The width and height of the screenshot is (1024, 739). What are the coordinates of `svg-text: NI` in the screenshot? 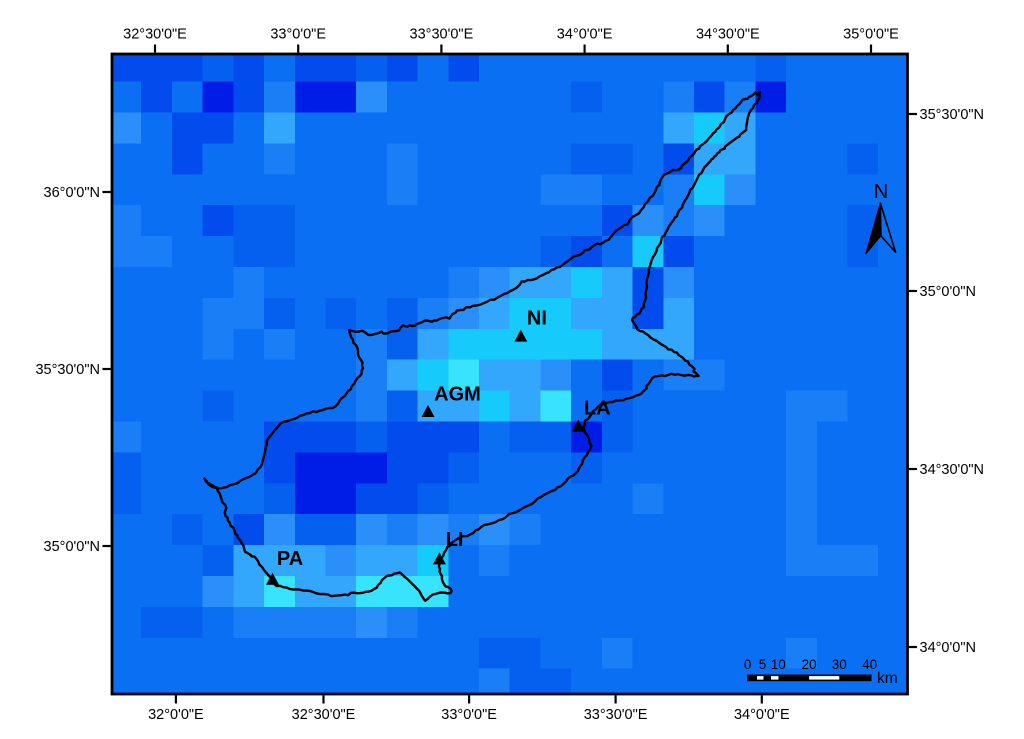 It's located at (537, 319).